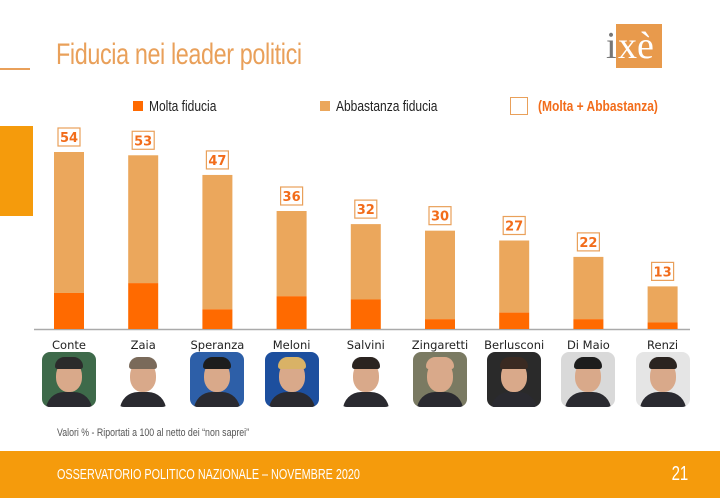  What do you see at coordinates (143, 345) in the screenshot?
I see `leader-name: Zaia` at bounding box center [143, 345].